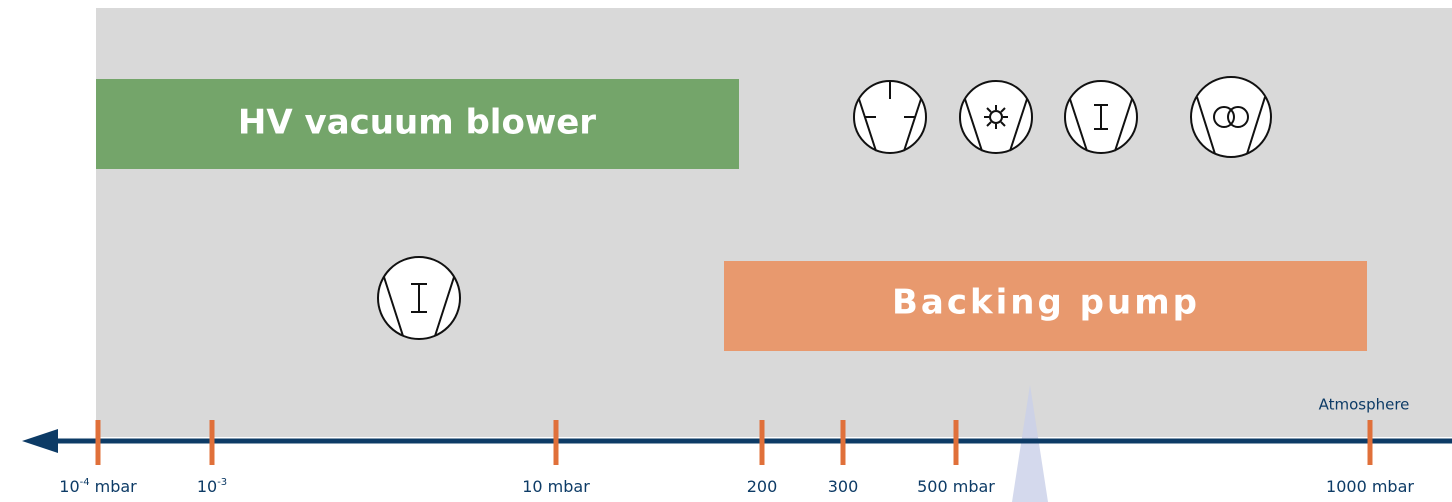 The height and width of the screenshot is (502, 1452). I want to click on tick-exponent: -4, so click(85, 482).